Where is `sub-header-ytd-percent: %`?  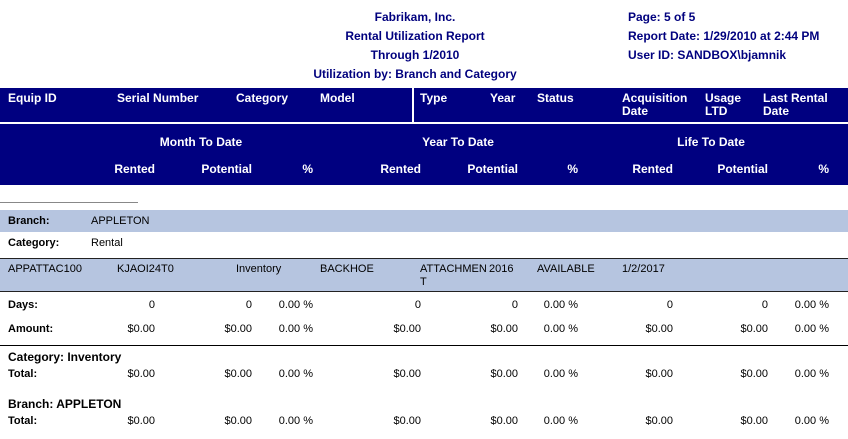 sub-header-ytd-percent: % is located at coordinates (572, 169).